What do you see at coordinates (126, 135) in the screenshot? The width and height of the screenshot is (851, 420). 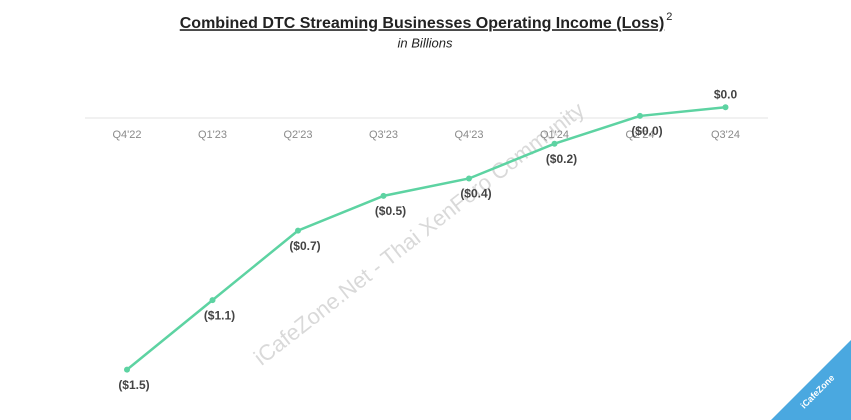 I see `x-tick-label: Q4'22` at bounding box center [126, 135].